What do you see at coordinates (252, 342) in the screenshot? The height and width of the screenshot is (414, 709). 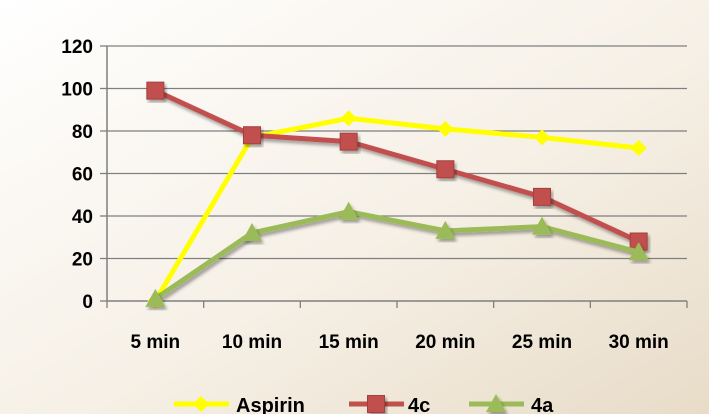 I see `x-tick-label: 10 min` at bounding box center [252, 342].